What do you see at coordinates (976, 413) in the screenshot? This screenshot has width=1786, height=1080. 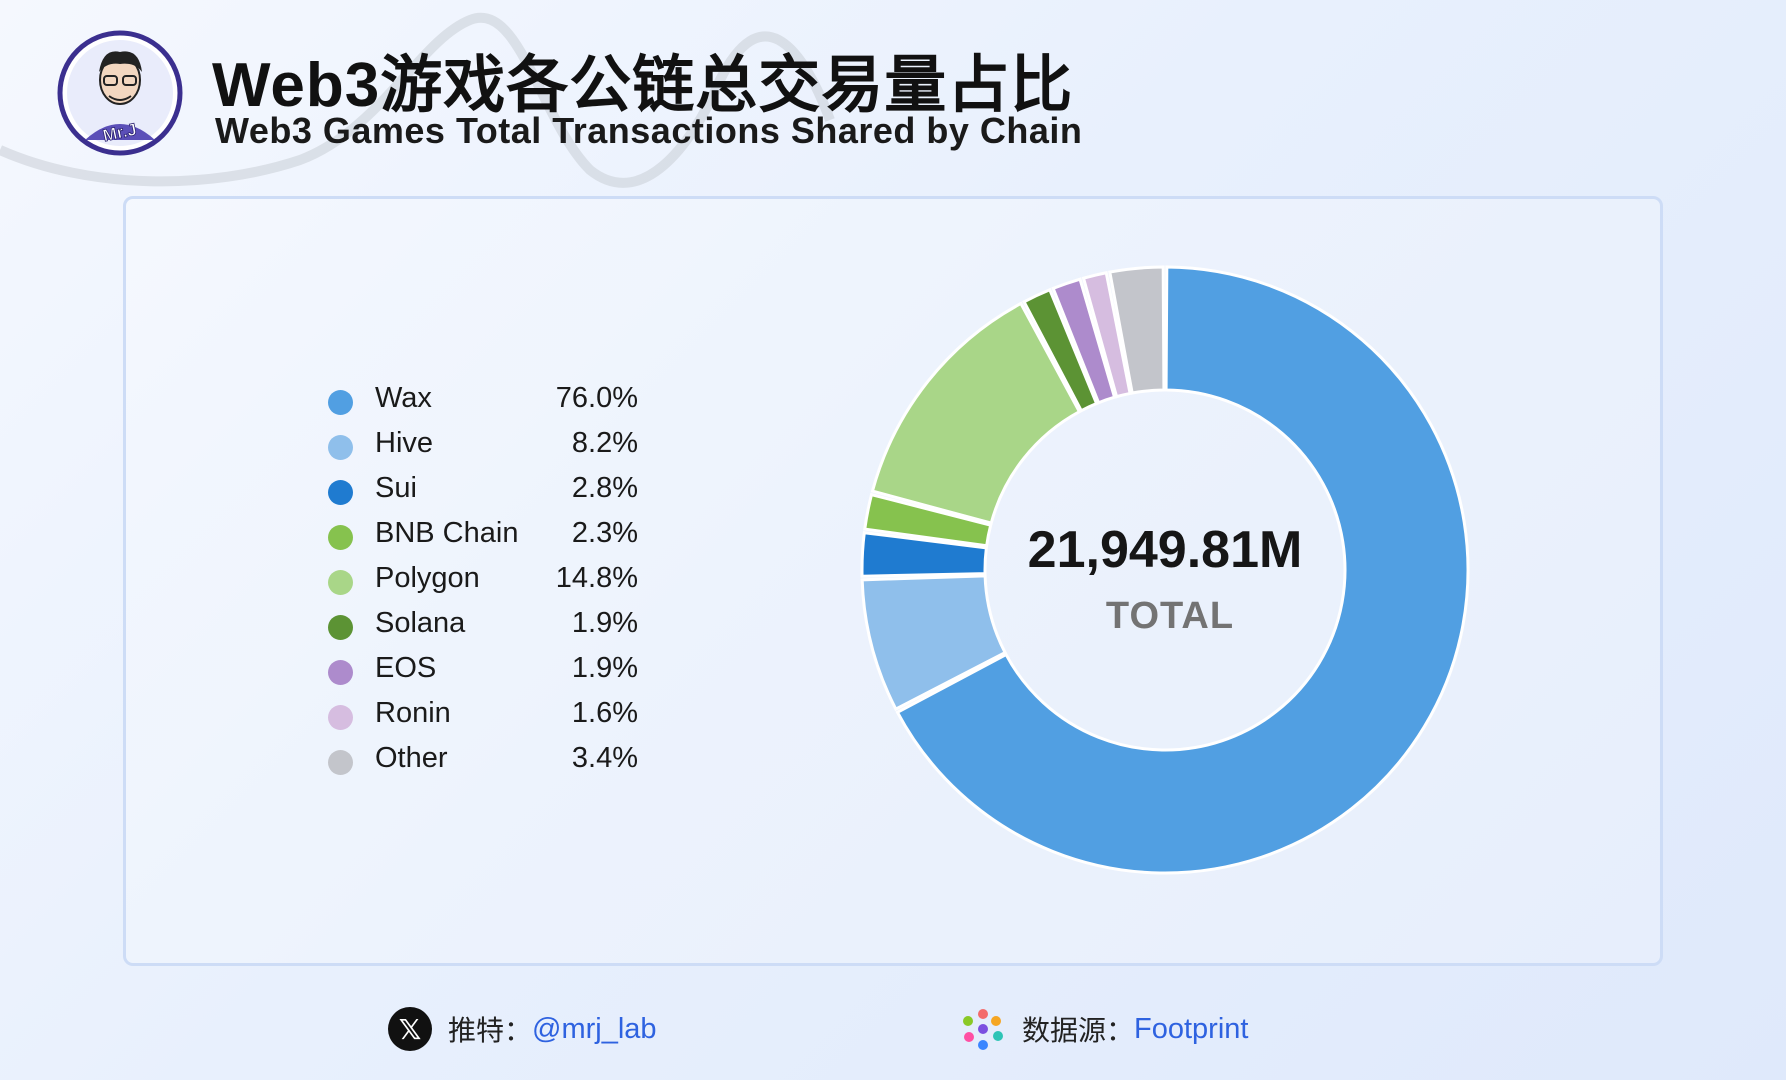 I see `donut-slice-polygon` at bounding box center [976, 413].